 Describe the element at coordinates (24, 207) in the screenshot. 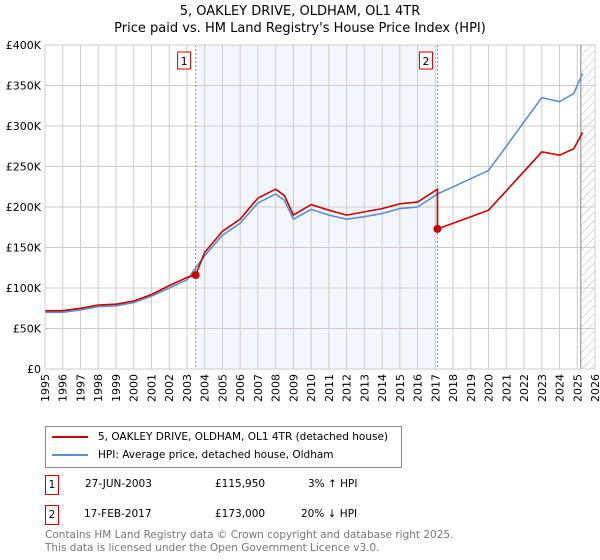

I see `y-tick-label: £200K` at that location.